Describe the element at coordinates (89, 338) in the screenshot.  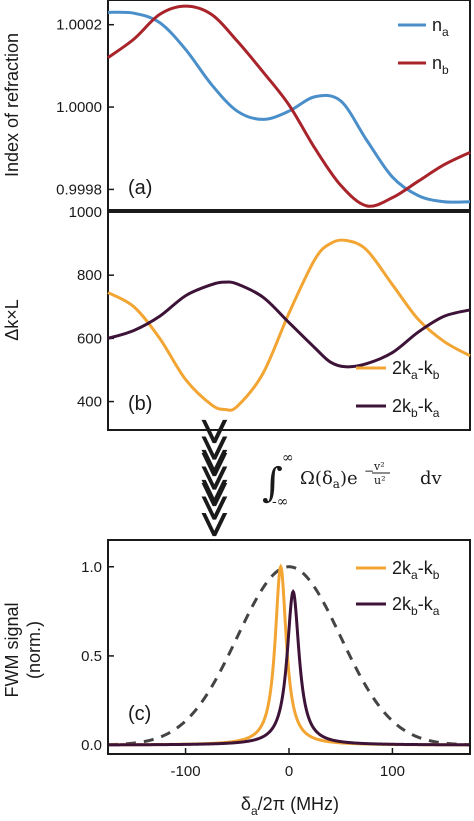
I see `y-tick-label: 600` at that location.